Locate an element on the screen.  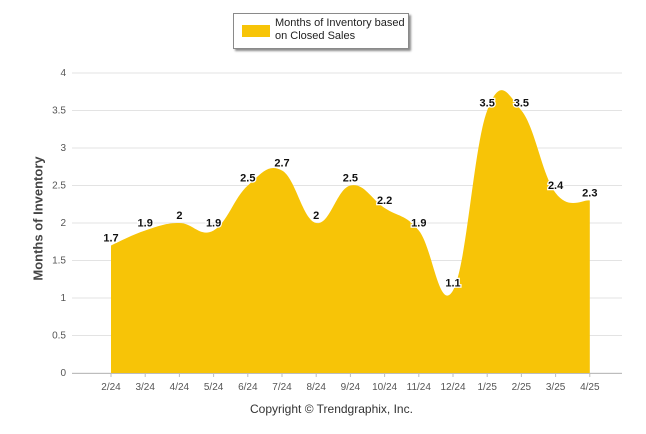
data-label: 2.3 is located at coordinates (589, 194).